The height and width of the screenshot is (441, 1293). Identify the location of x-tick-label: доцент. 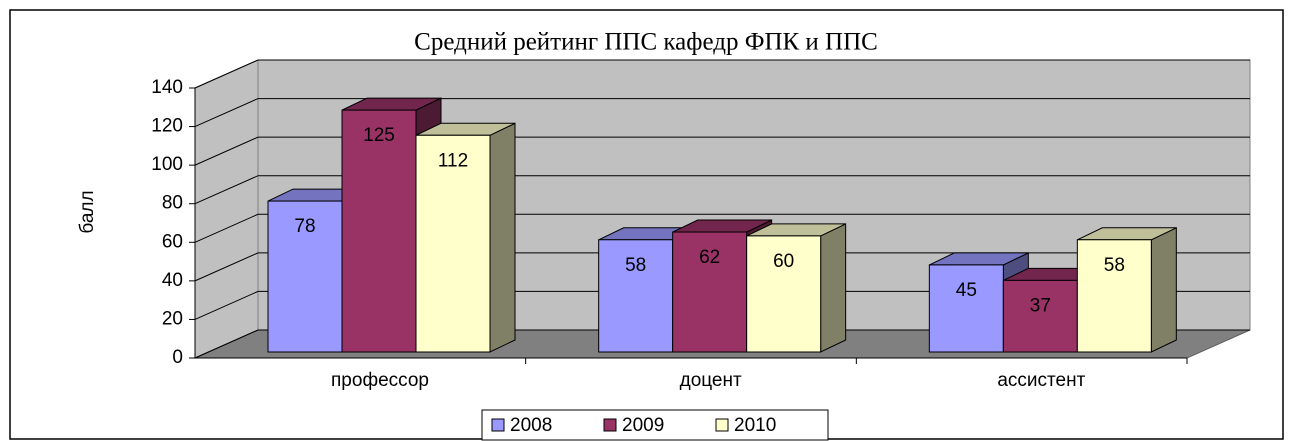
(711, 380).